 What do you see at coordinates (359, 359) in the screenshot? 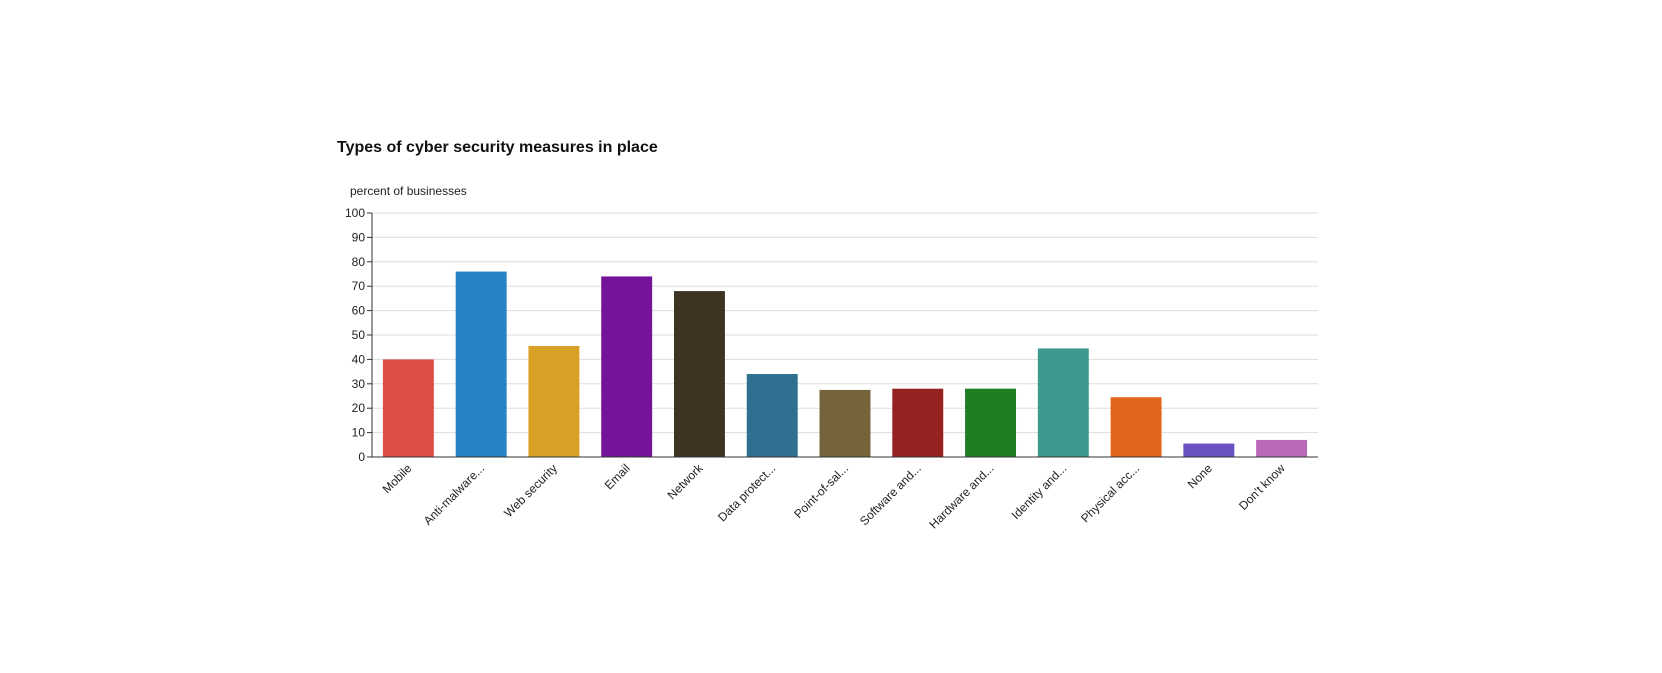
I see `y-tick-label: 40` at bounding box center [359, 359].